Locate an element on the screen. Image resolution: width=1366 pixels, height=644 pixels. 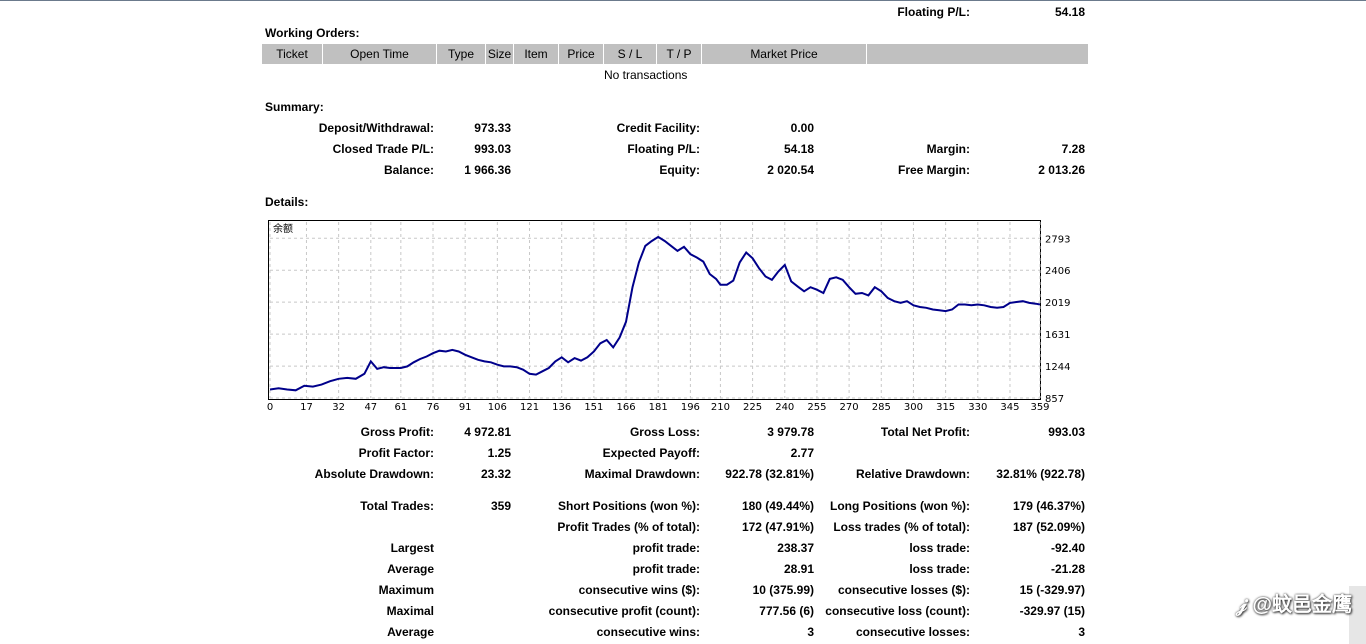
x-tick-label: 166 is located at coordinates (625, 407).